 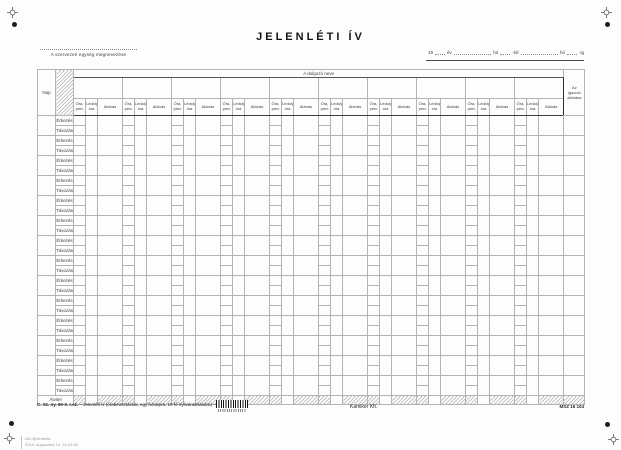 I want to click on signature-subheader: Aláírás, so click(x=257, y=107).